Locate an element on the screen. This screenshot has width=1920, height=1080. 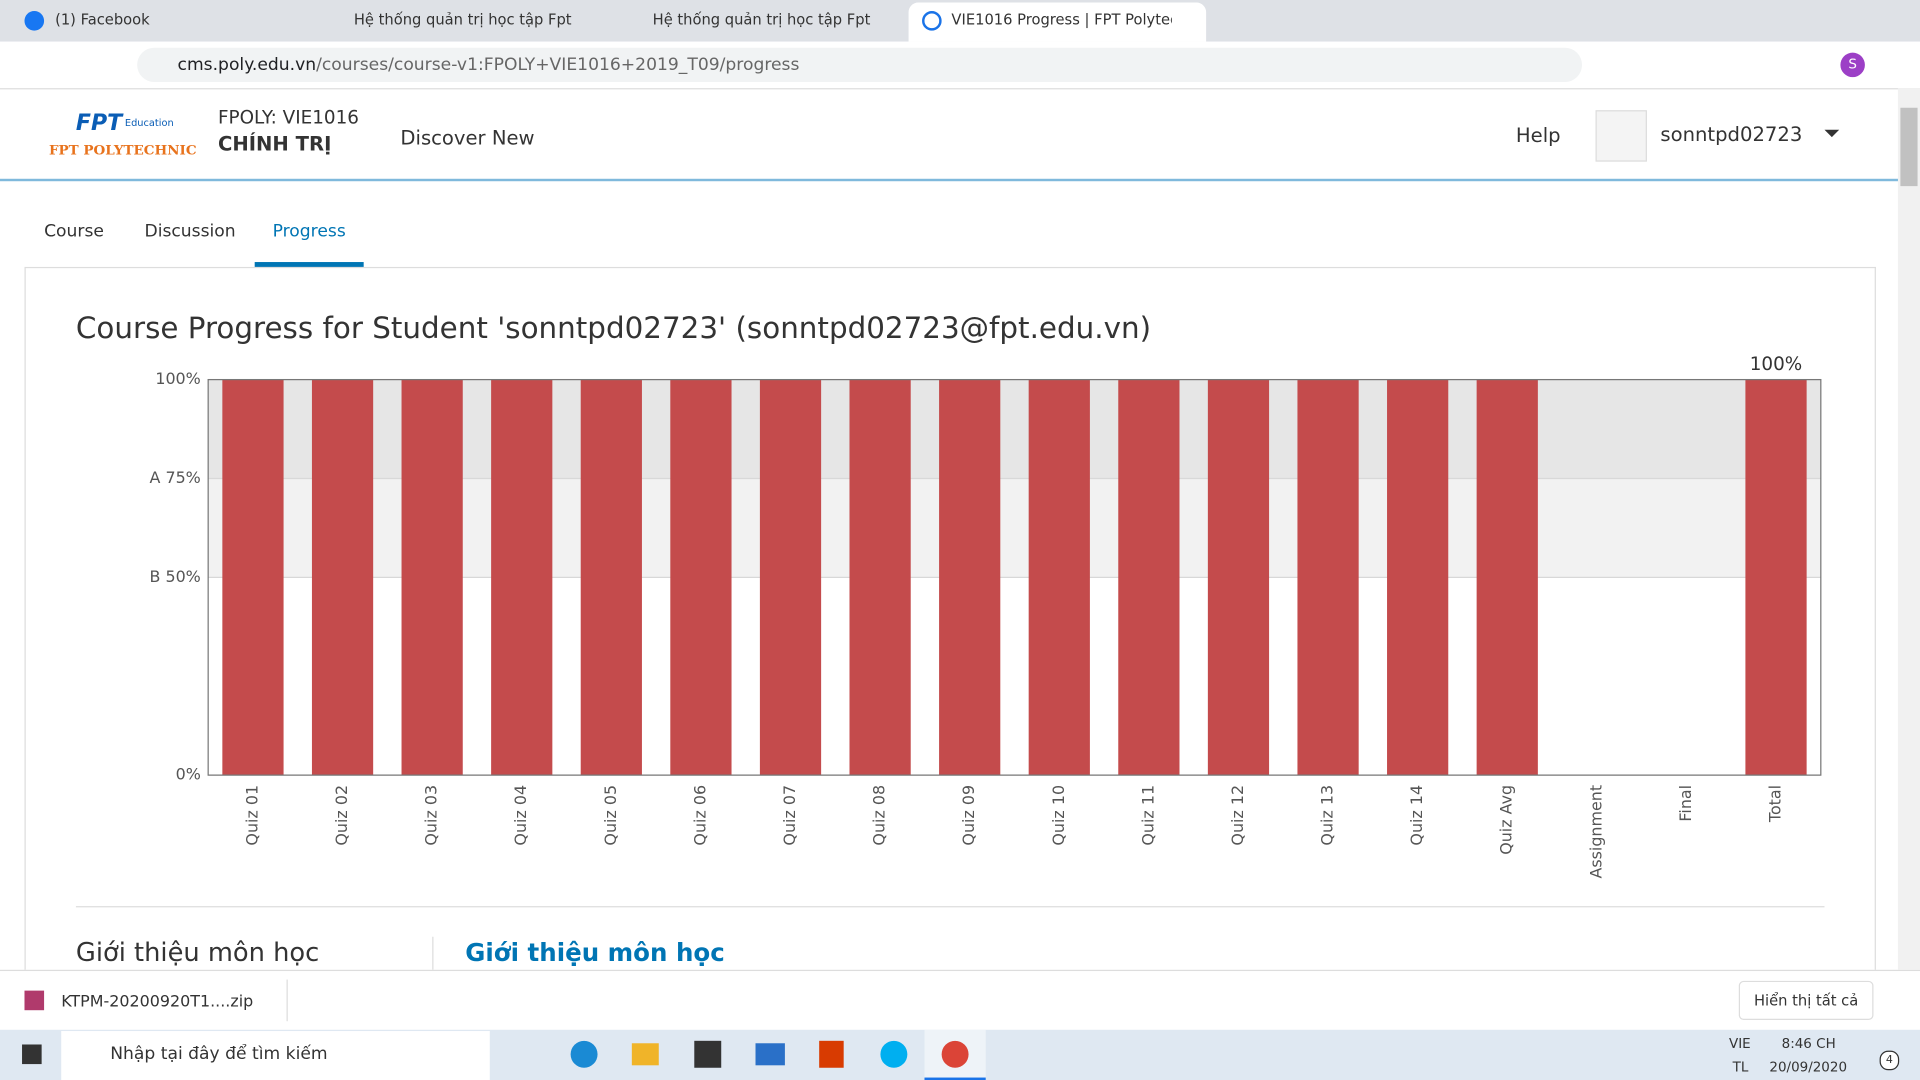
search-box is located at coordinates (275, 1055).